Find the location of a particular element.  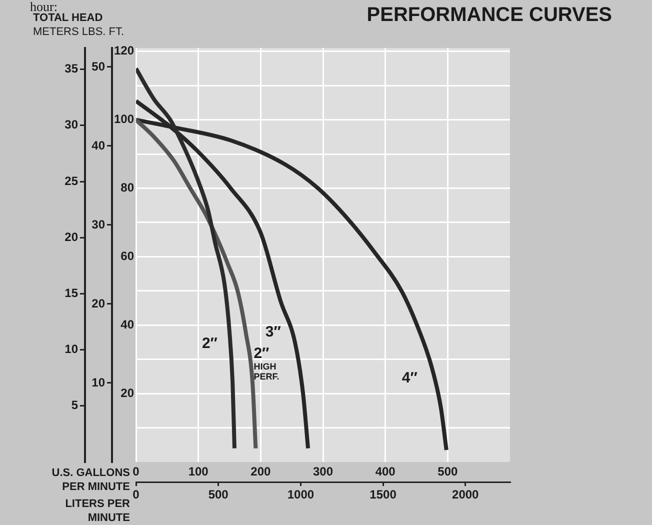

x-tick-label: 300 is located at coordinates (323, 471).